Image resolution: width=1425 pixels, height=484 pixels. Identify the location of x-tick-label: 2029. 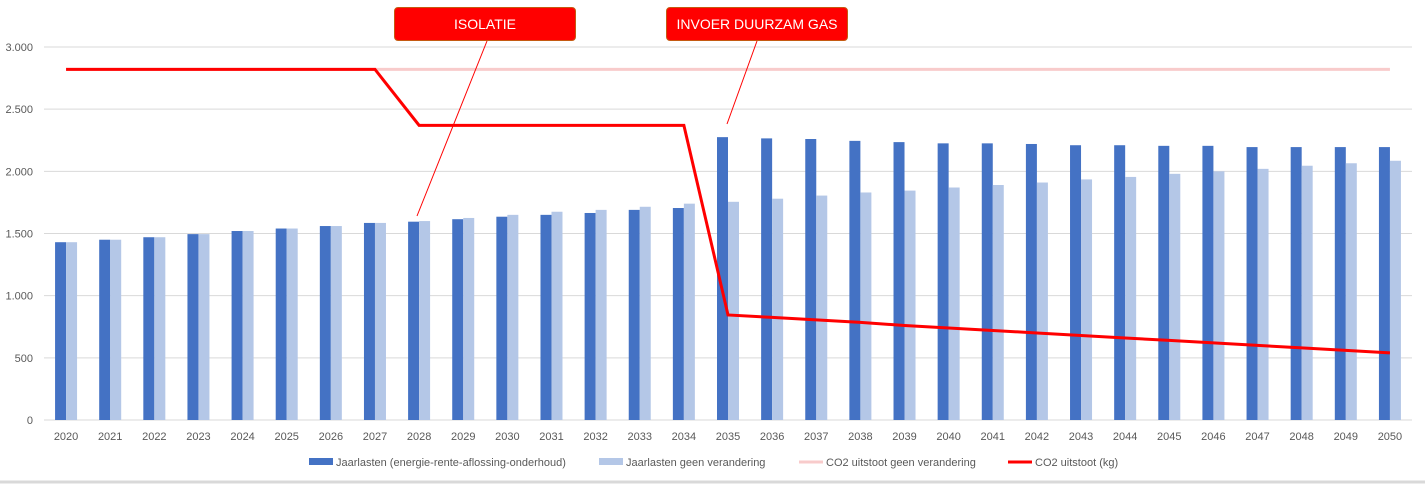
(463, 437).